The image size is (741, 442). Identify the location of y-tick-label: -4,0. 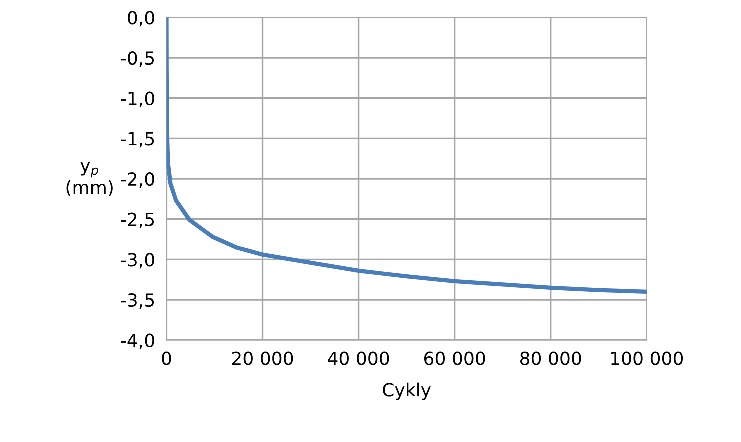
(137, 342).